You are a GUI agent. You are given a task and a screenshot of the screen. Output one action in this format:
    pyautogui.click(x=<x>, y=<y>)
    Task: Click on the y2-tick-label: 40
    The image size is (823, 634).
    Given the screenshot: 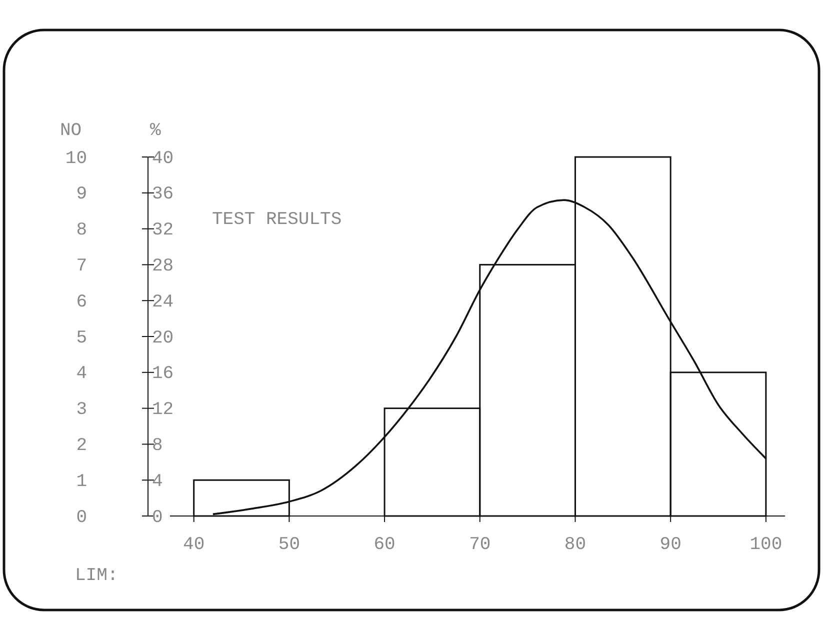 What is the action you would take?
    pyautogui.click(x=163, y=158)
    